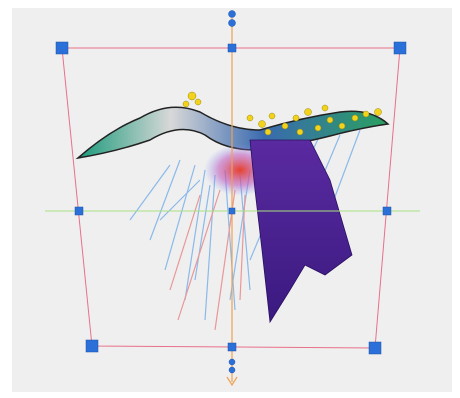 This screenshot has width=460, height=398. I want to click on axis-arrow, so click(232, 381).